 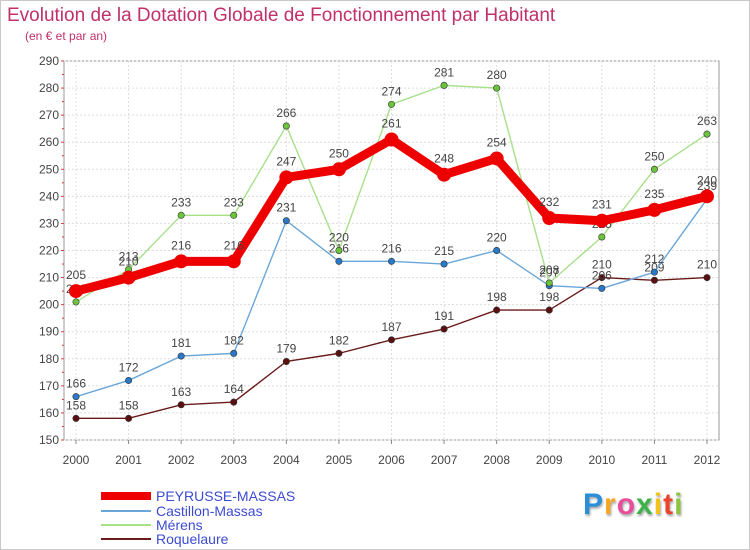 I want to click on logo-letter: x, so click(x=645, y=504).